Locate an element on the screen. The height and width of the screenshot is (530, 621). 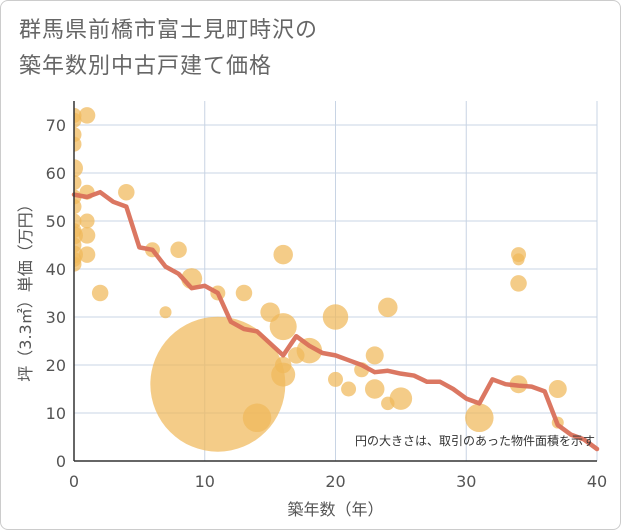
y-axis-label: 坪（3.3㎡）単価（万円） is located at coordinates (25, 288).